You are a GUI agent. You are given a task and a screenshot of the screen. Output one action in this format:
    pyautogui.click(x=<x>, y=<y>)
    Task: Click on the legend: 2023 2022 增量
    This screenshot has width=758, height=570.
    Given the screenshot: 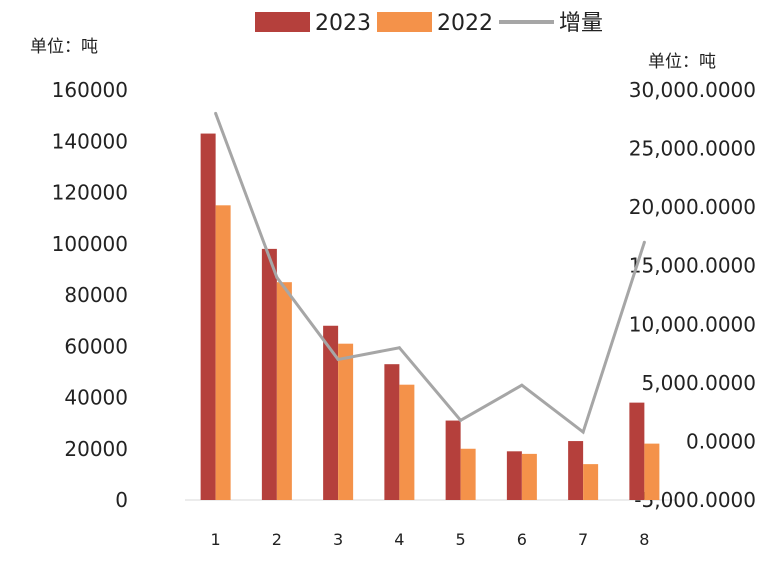 What is the action you would take?
    pyautogui.click(x=429, y=23)
    